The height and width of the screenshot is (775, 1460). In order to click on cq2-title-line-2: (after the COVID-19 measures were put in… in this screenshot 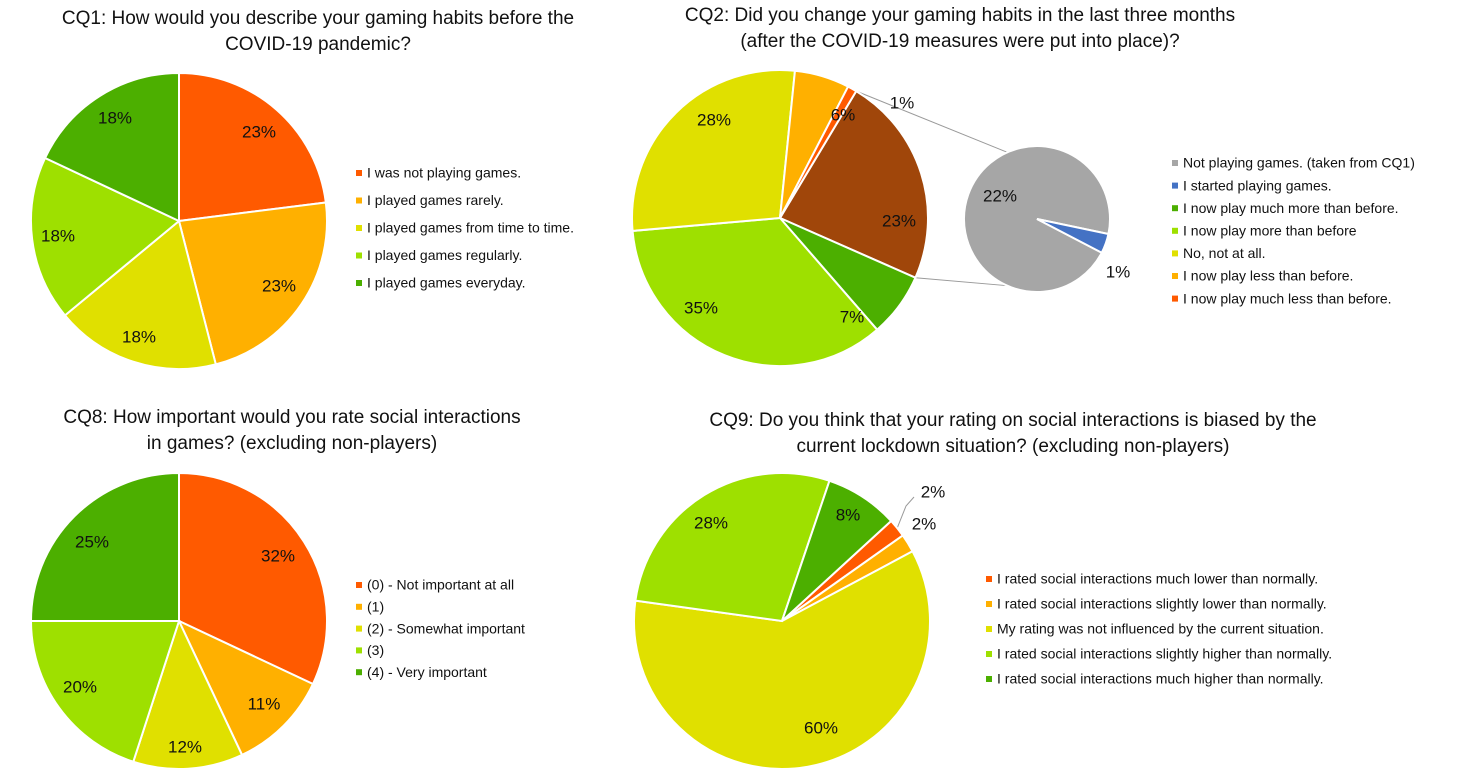, I will do `click(959, 41)`.